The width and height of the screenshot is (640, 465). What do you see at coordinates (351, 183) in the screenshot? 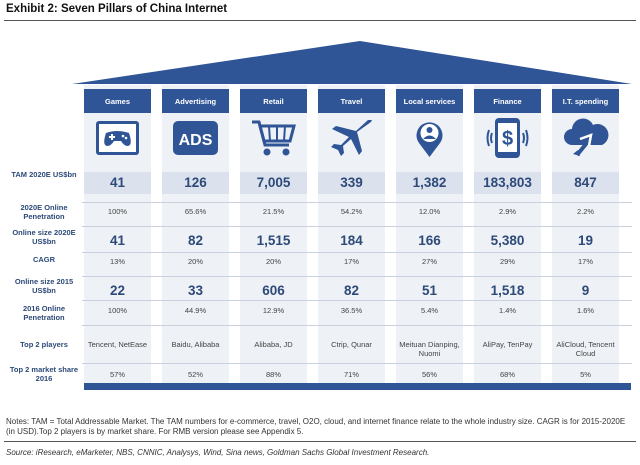
I see `value-cell: 339` at bounding box center [351, 183].